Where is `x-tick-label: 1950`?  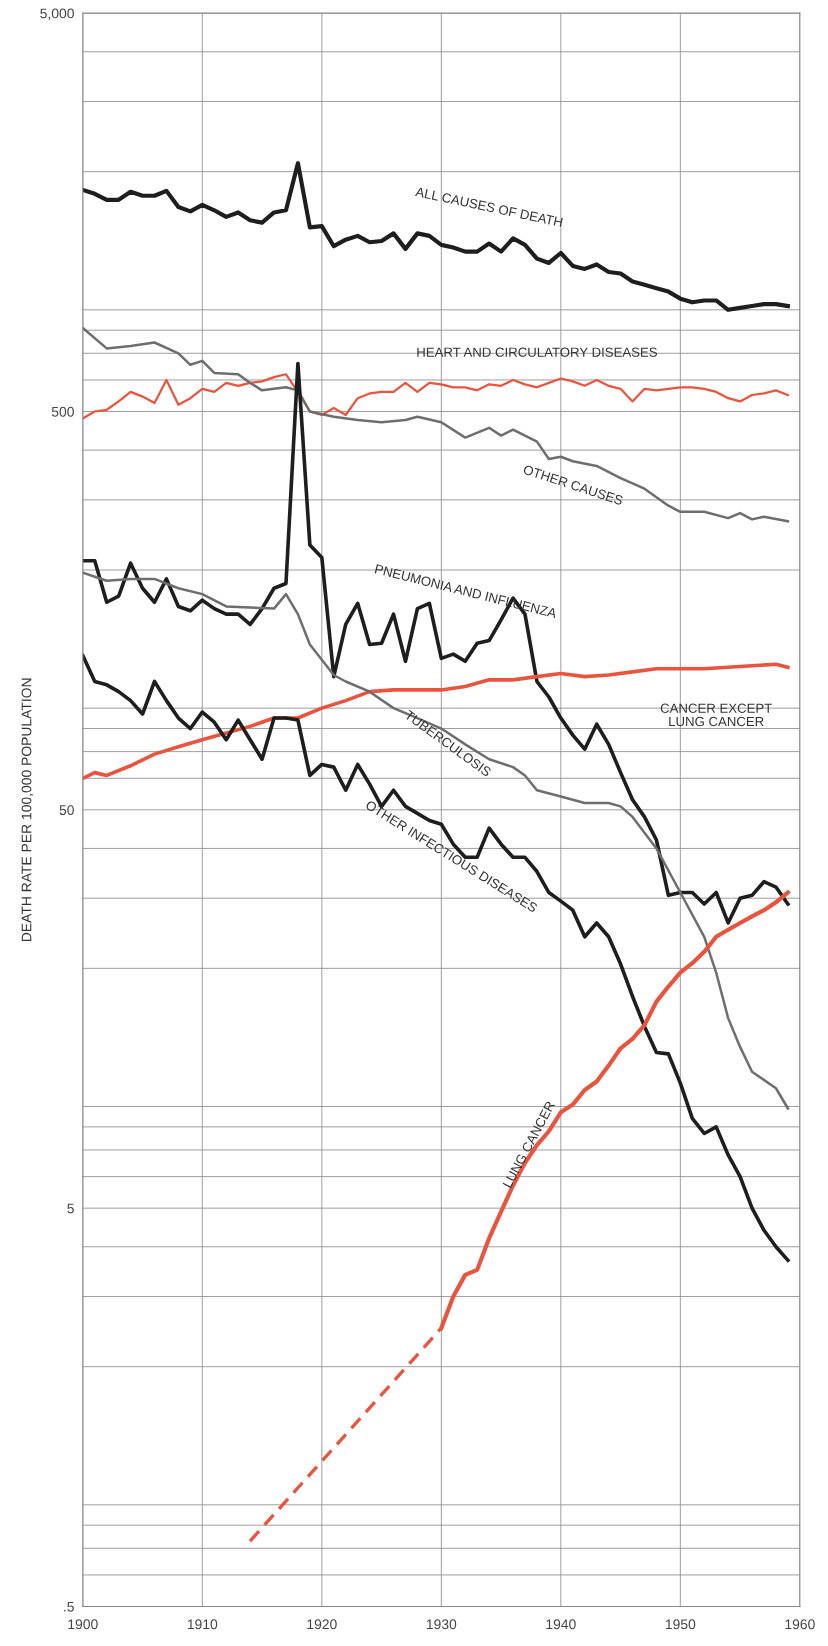
x-tick-label: 1950 is located at coordinates (680, 1624).